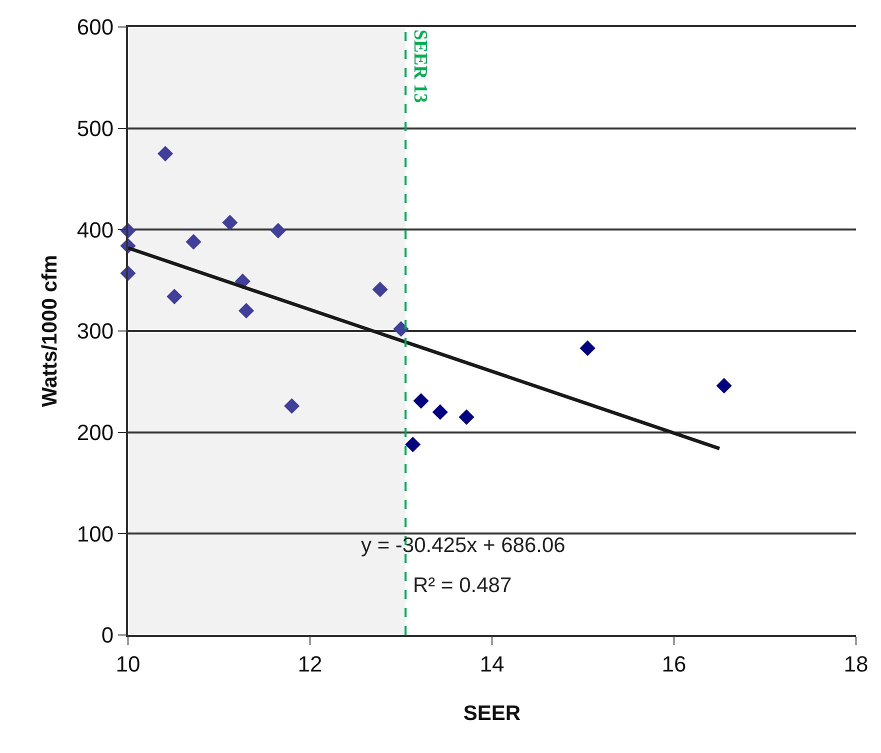 This screenshot has height=753, width=881. I want to click on y-tick-label: 100, so click(95, 533).